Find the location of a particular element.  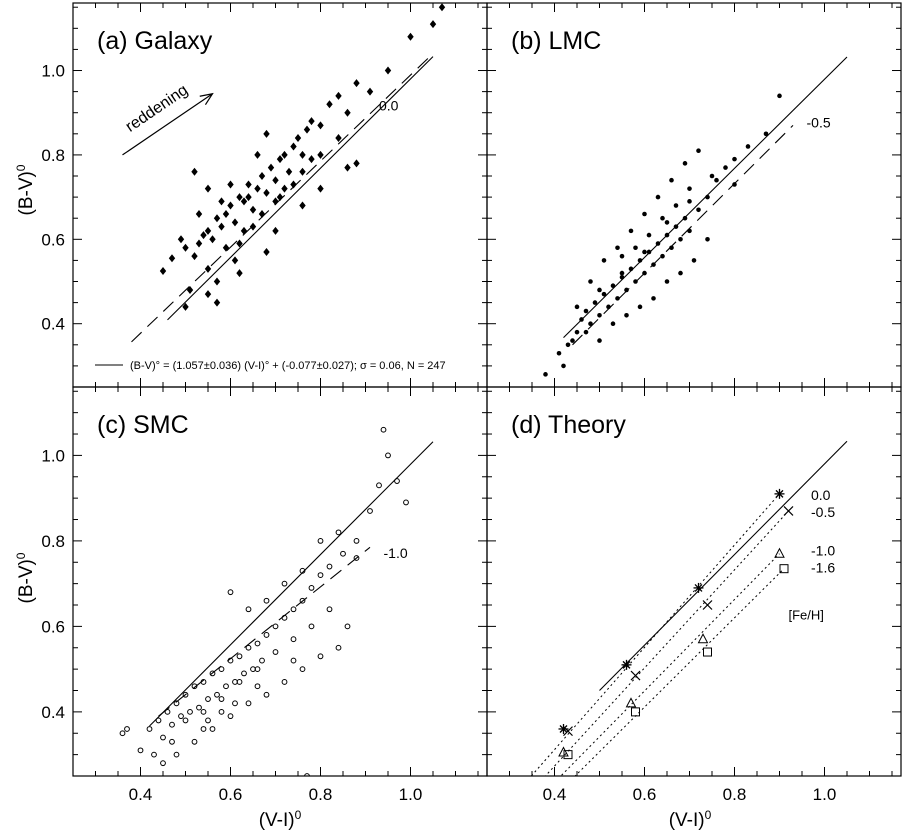

feh-legend-label: [Fe/H] is located at coordinates (806, 615).